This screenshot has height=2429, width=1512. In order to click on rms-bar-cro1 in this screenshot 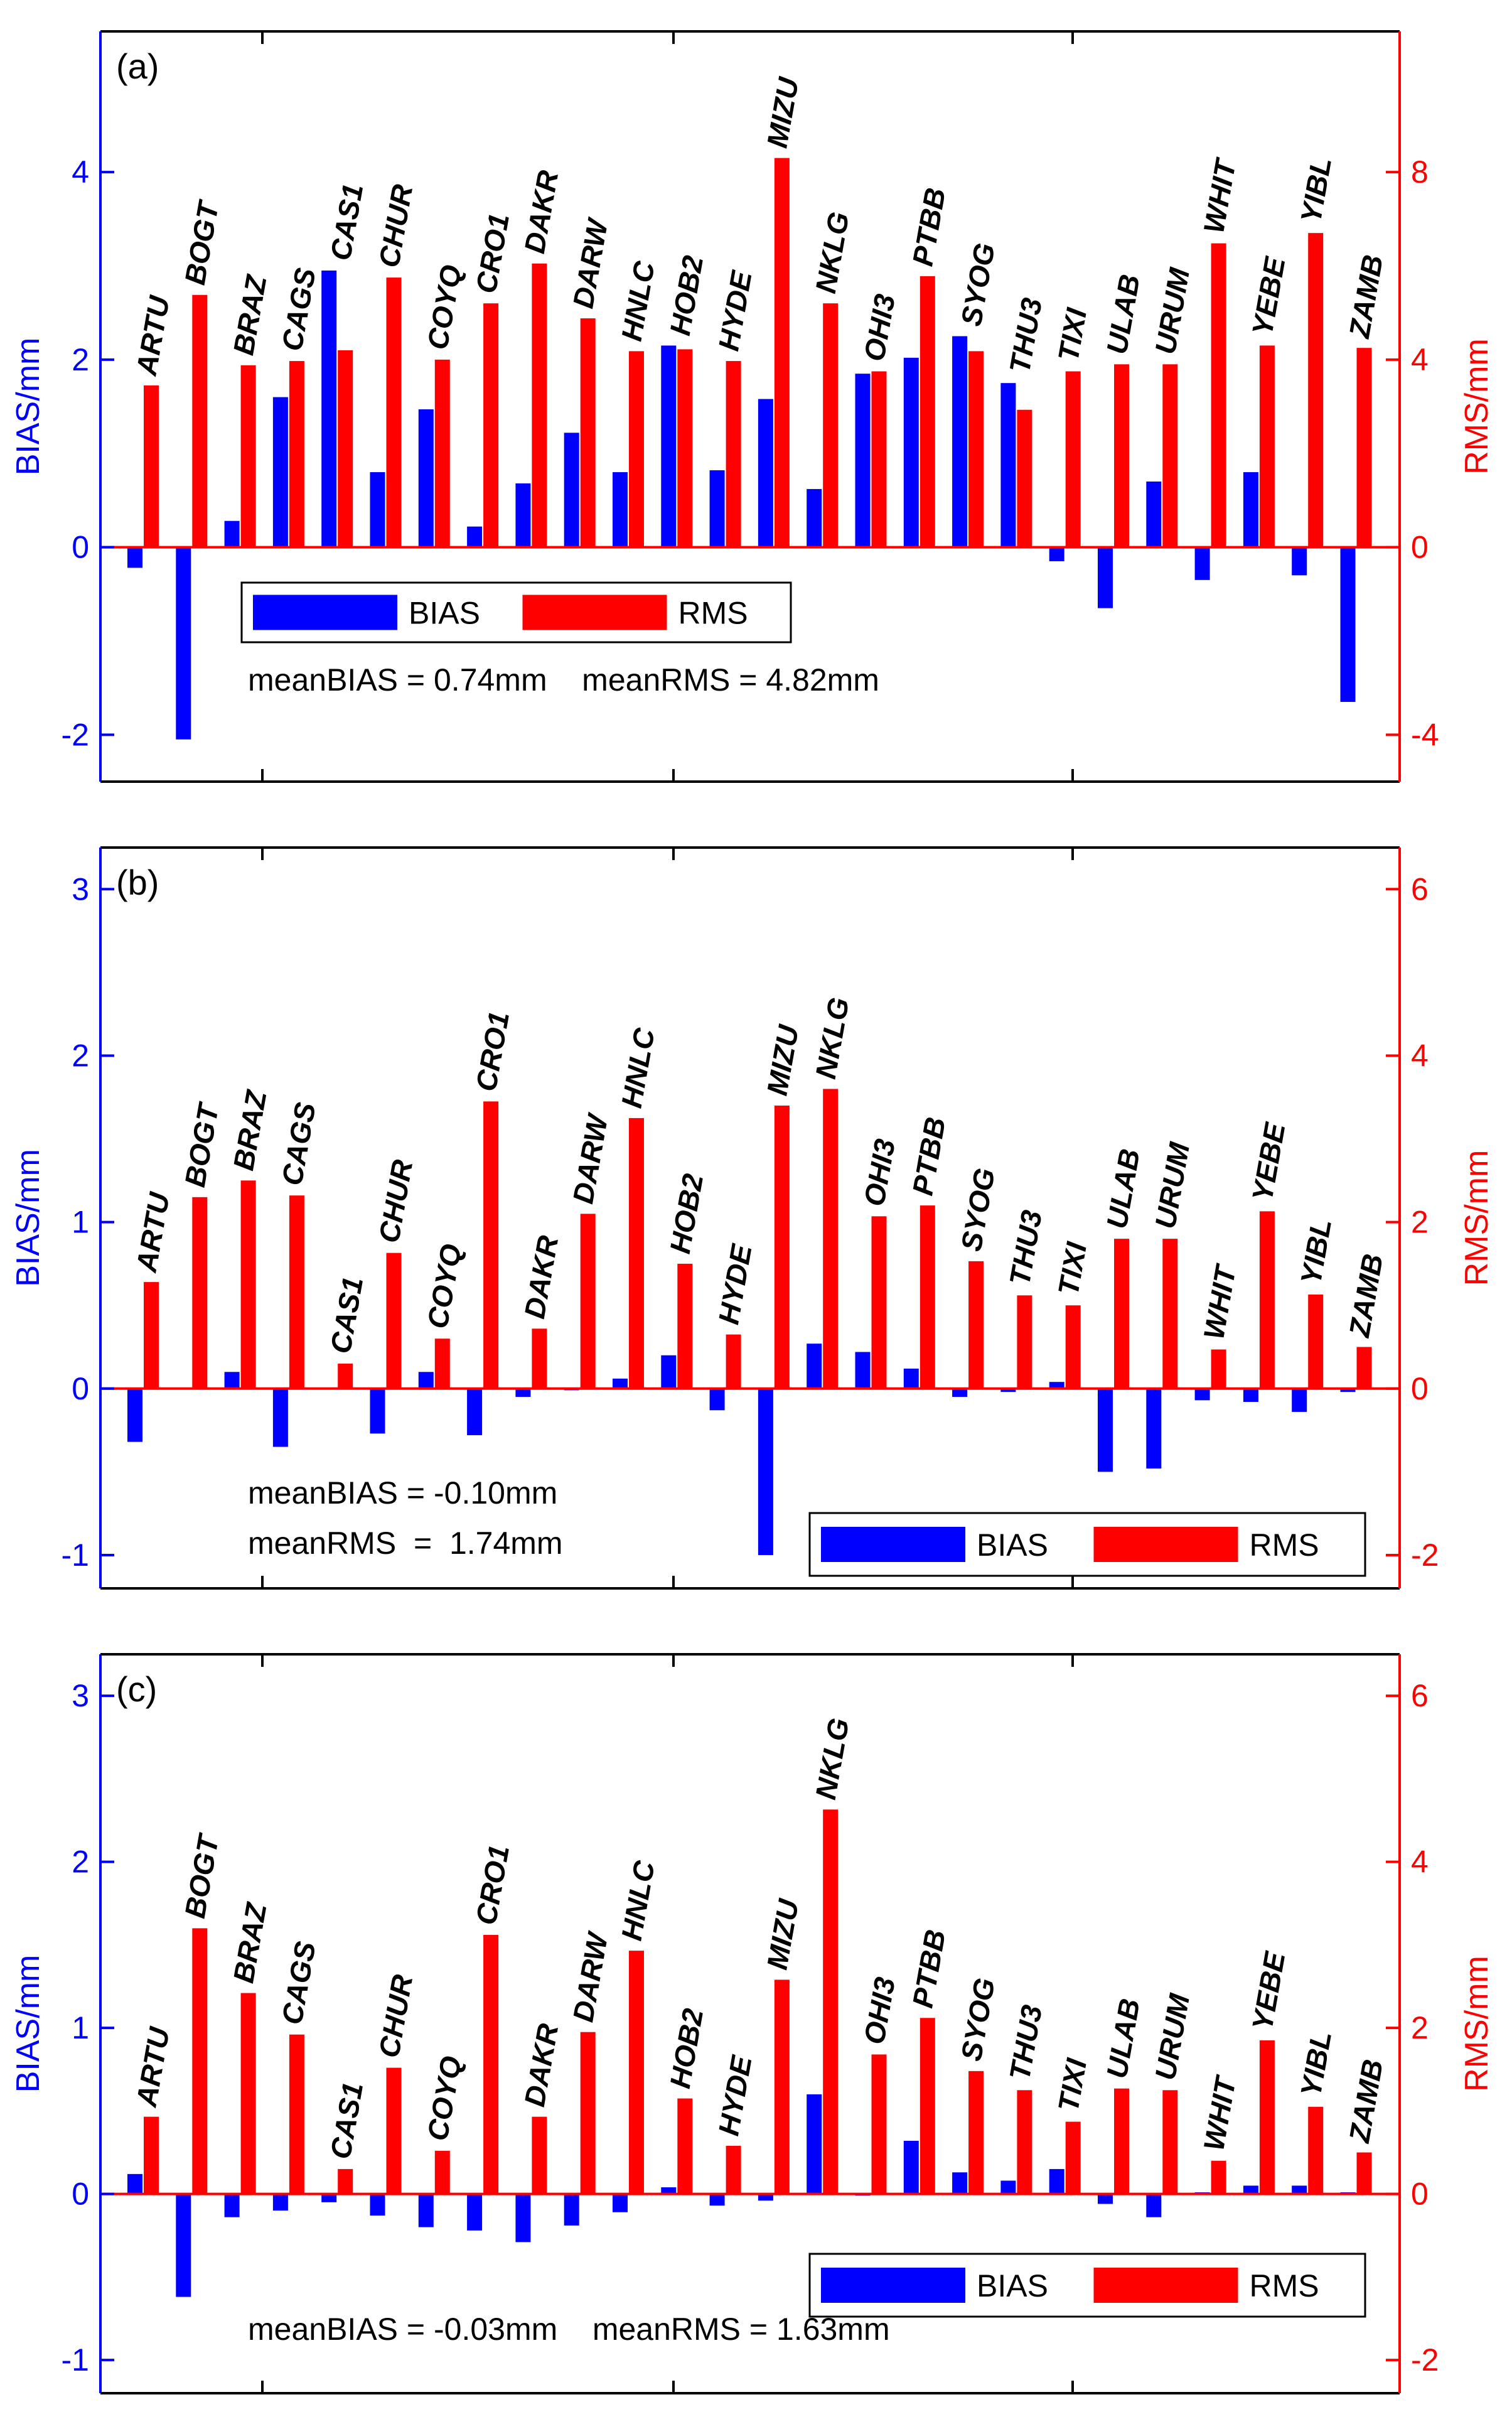, I will do `click(491, 2064)`.